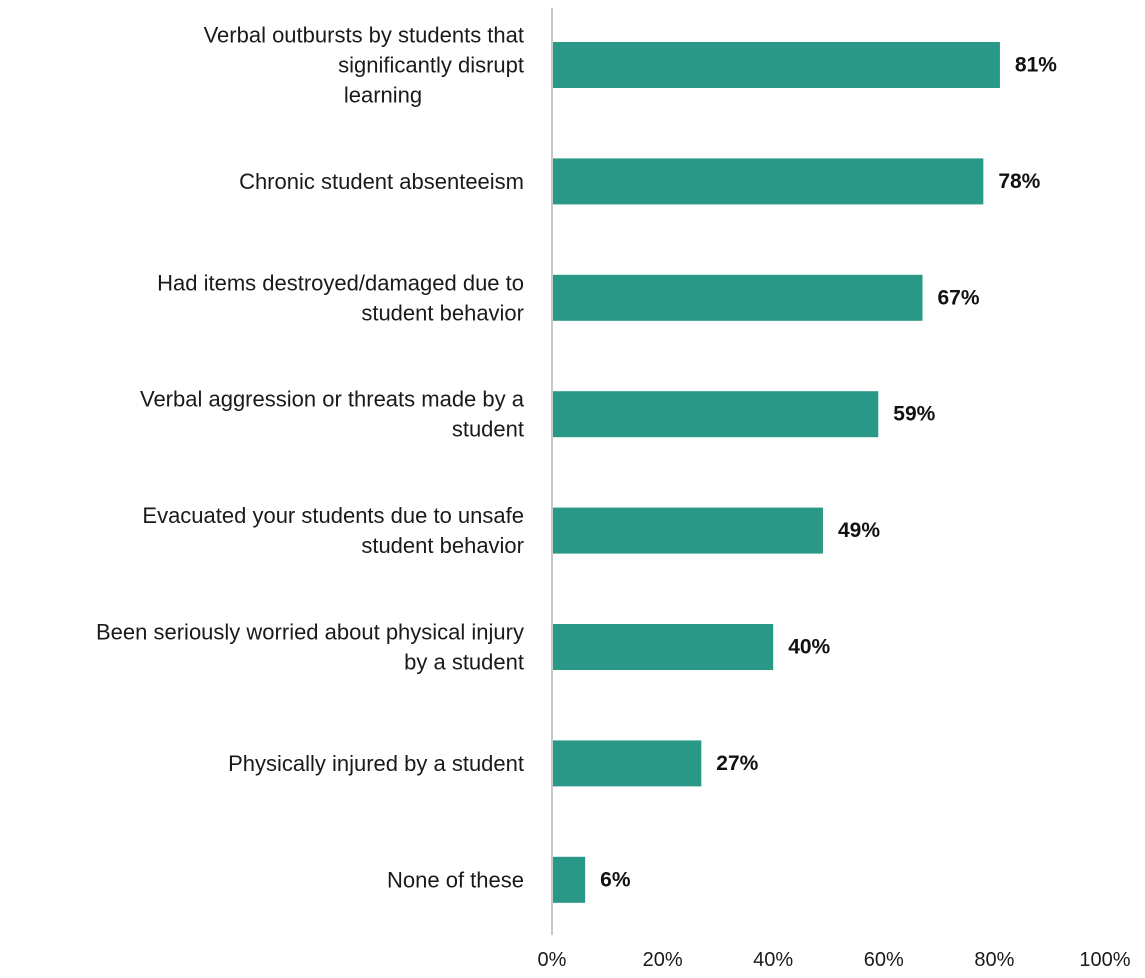 This screenshot has height=978, width=1145. What do you see at coordinates (809, 647) in the screenshot?
I see `value-label: 40%` at bounding box center [809, 647].